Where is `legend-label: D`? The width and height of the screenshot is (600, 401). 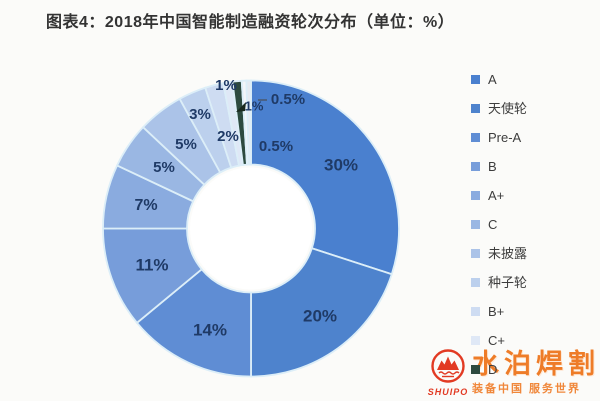 legend-label: D is located at coordinates (493, 369).